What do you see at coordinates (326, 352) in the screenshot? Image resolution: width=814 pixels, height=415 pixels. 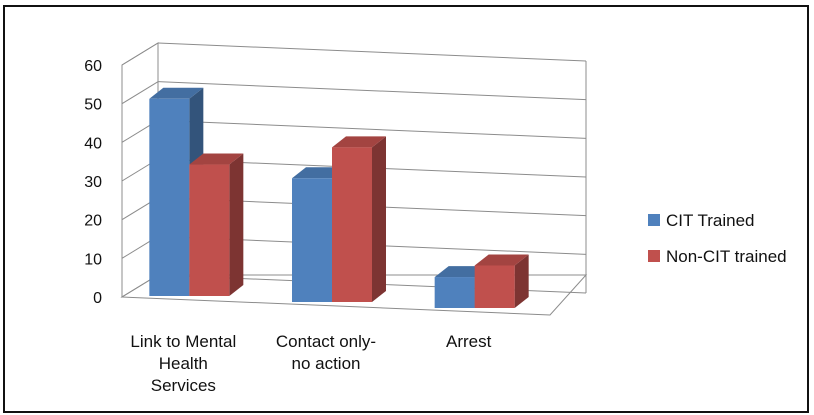 I see `x-tick-label: Contact only-no action` at bounding box center [326, 352].